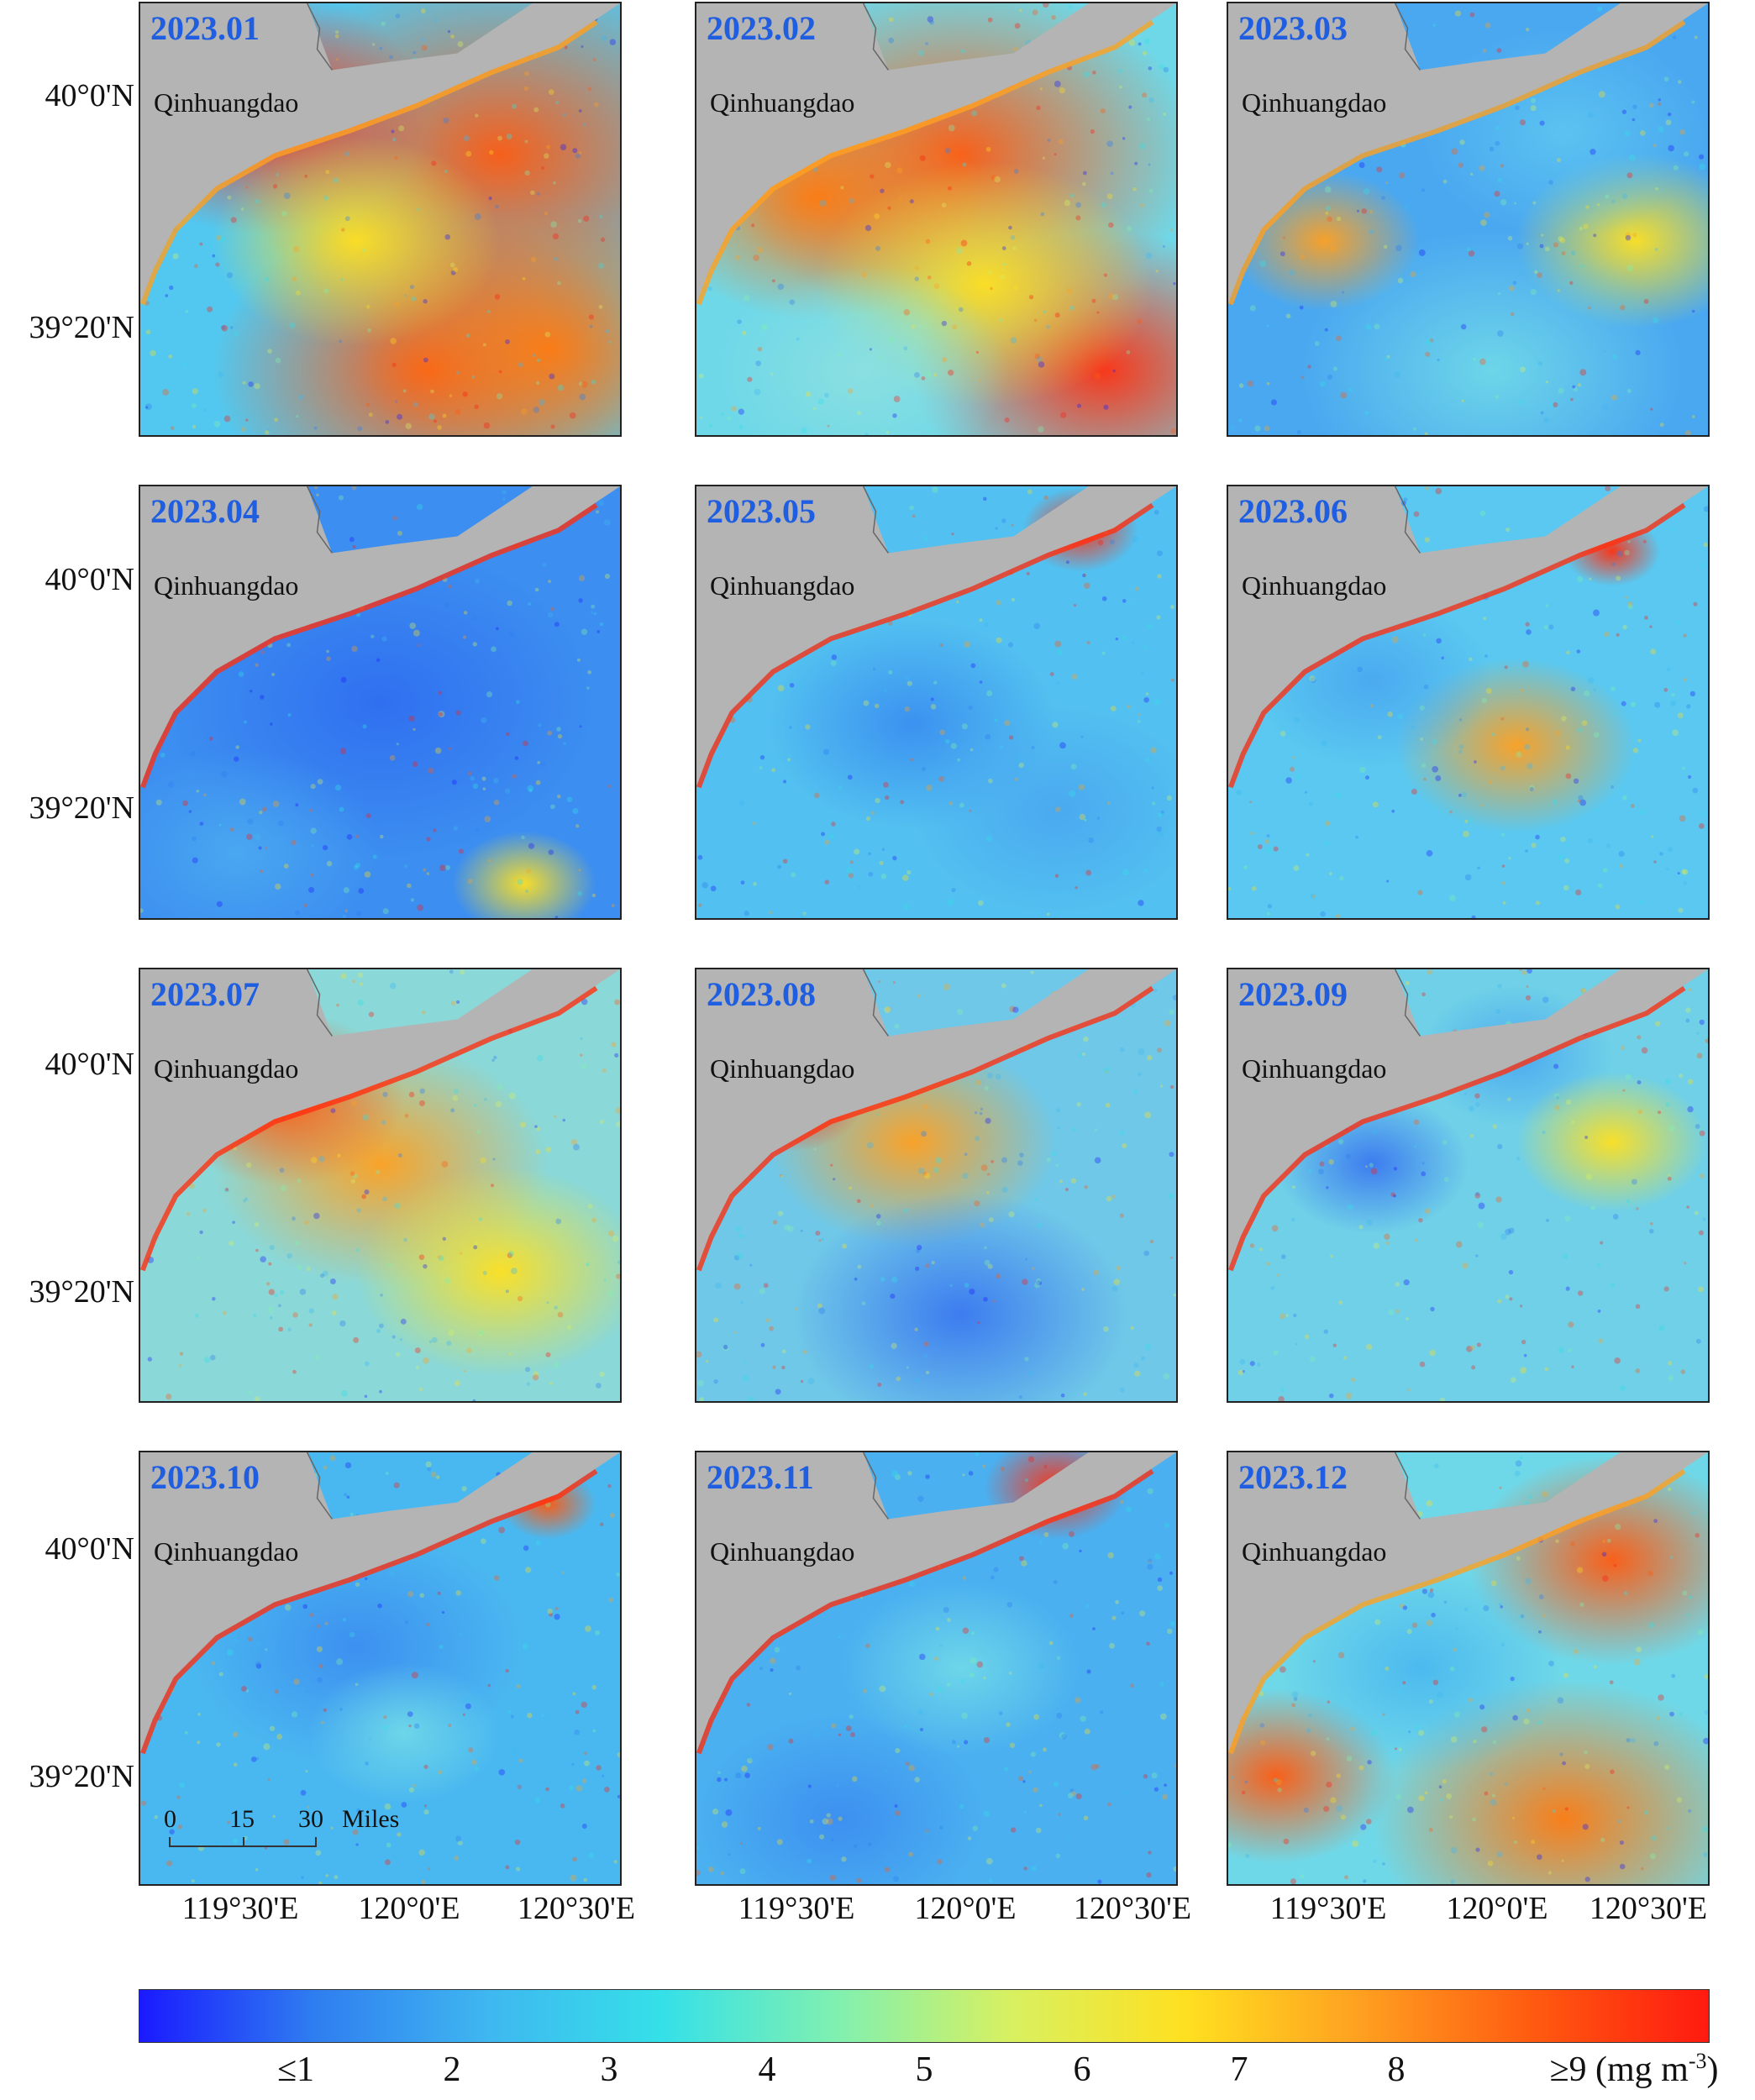  Describe the element at coordinates (1132, 1908) in the screenshot. I see `lon-label-120-30e: 120°30'E` at that location.